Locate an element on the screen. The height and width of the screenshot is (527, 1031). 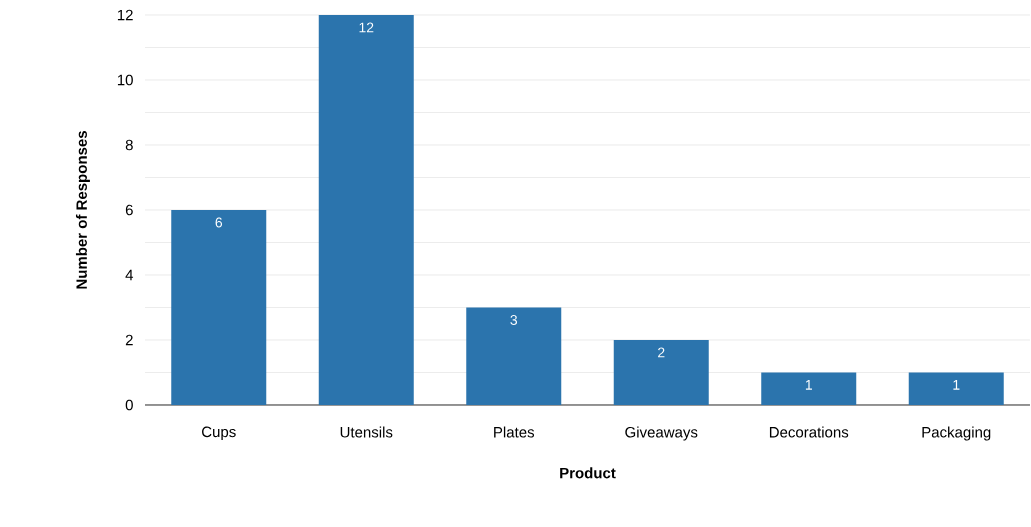
data-label: 12 is located at coordinates (366, 27).